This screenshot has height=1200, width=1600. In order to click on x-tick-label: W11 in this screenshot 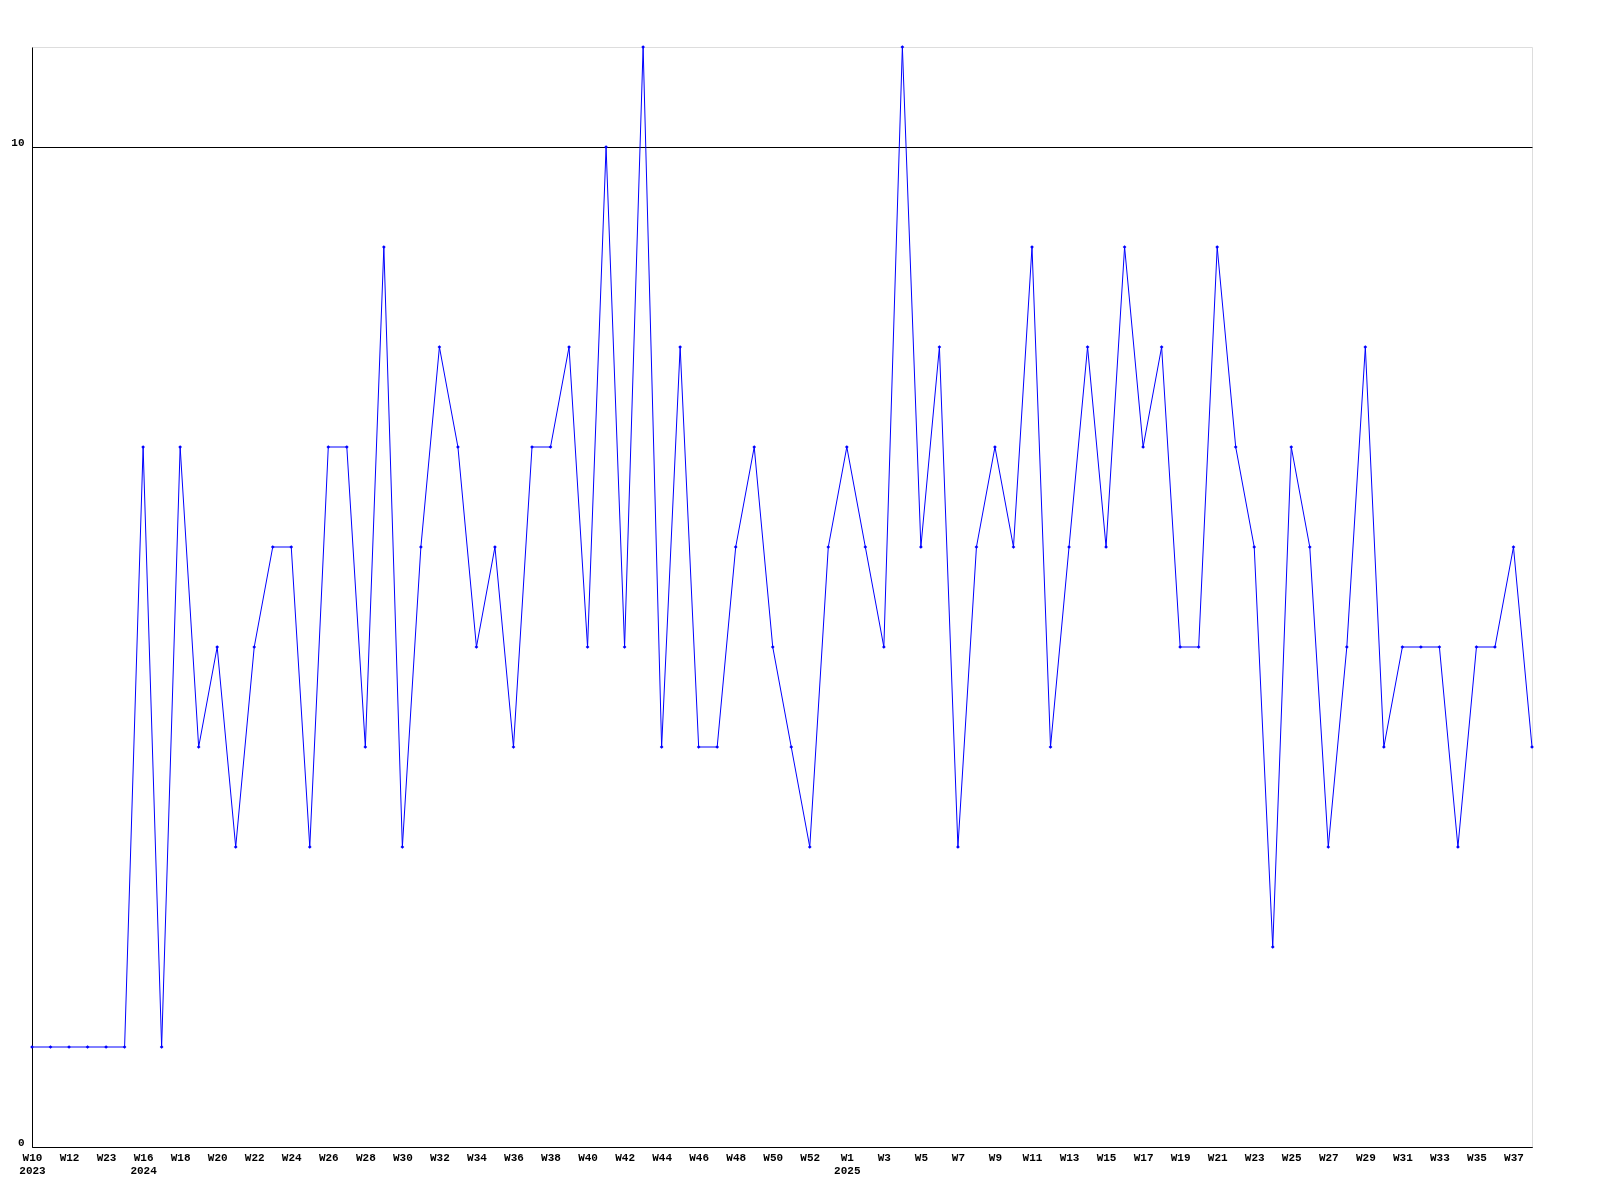, I will do `click(1032, 1157)`.